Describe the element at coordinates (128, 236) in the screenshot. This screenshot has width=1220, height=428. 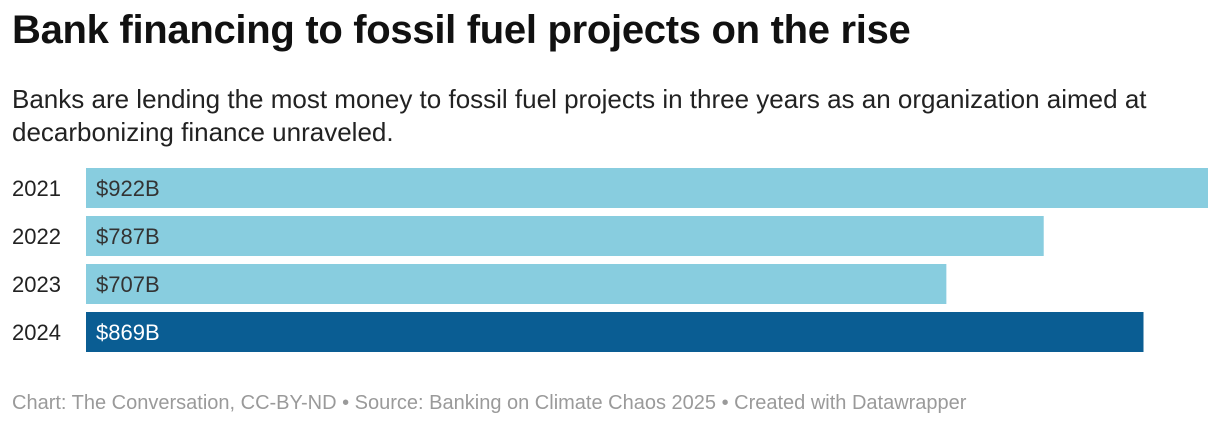
I see `value-label-2022: $787B` at that location.